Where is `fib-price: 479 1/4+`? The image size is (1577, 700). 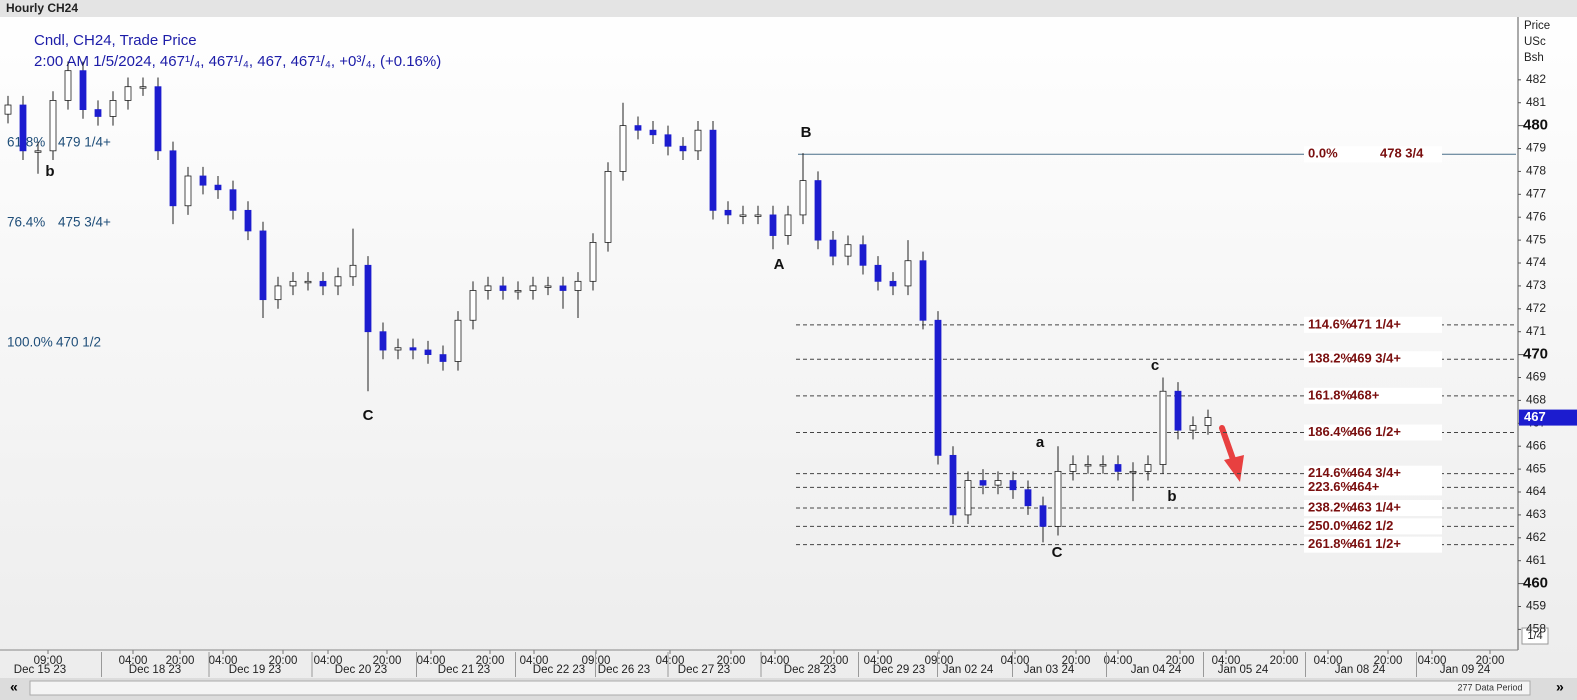
fib-price: 479 1/4+ is located at coordinates (84, 141).